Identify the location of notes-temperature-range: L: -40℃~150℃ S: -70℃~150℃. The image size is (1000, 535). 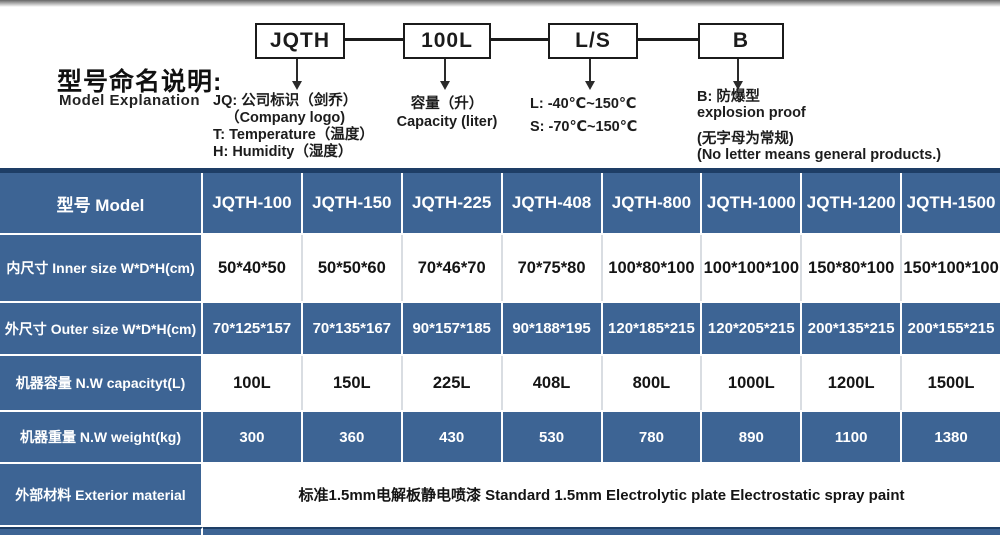
(583, 115).